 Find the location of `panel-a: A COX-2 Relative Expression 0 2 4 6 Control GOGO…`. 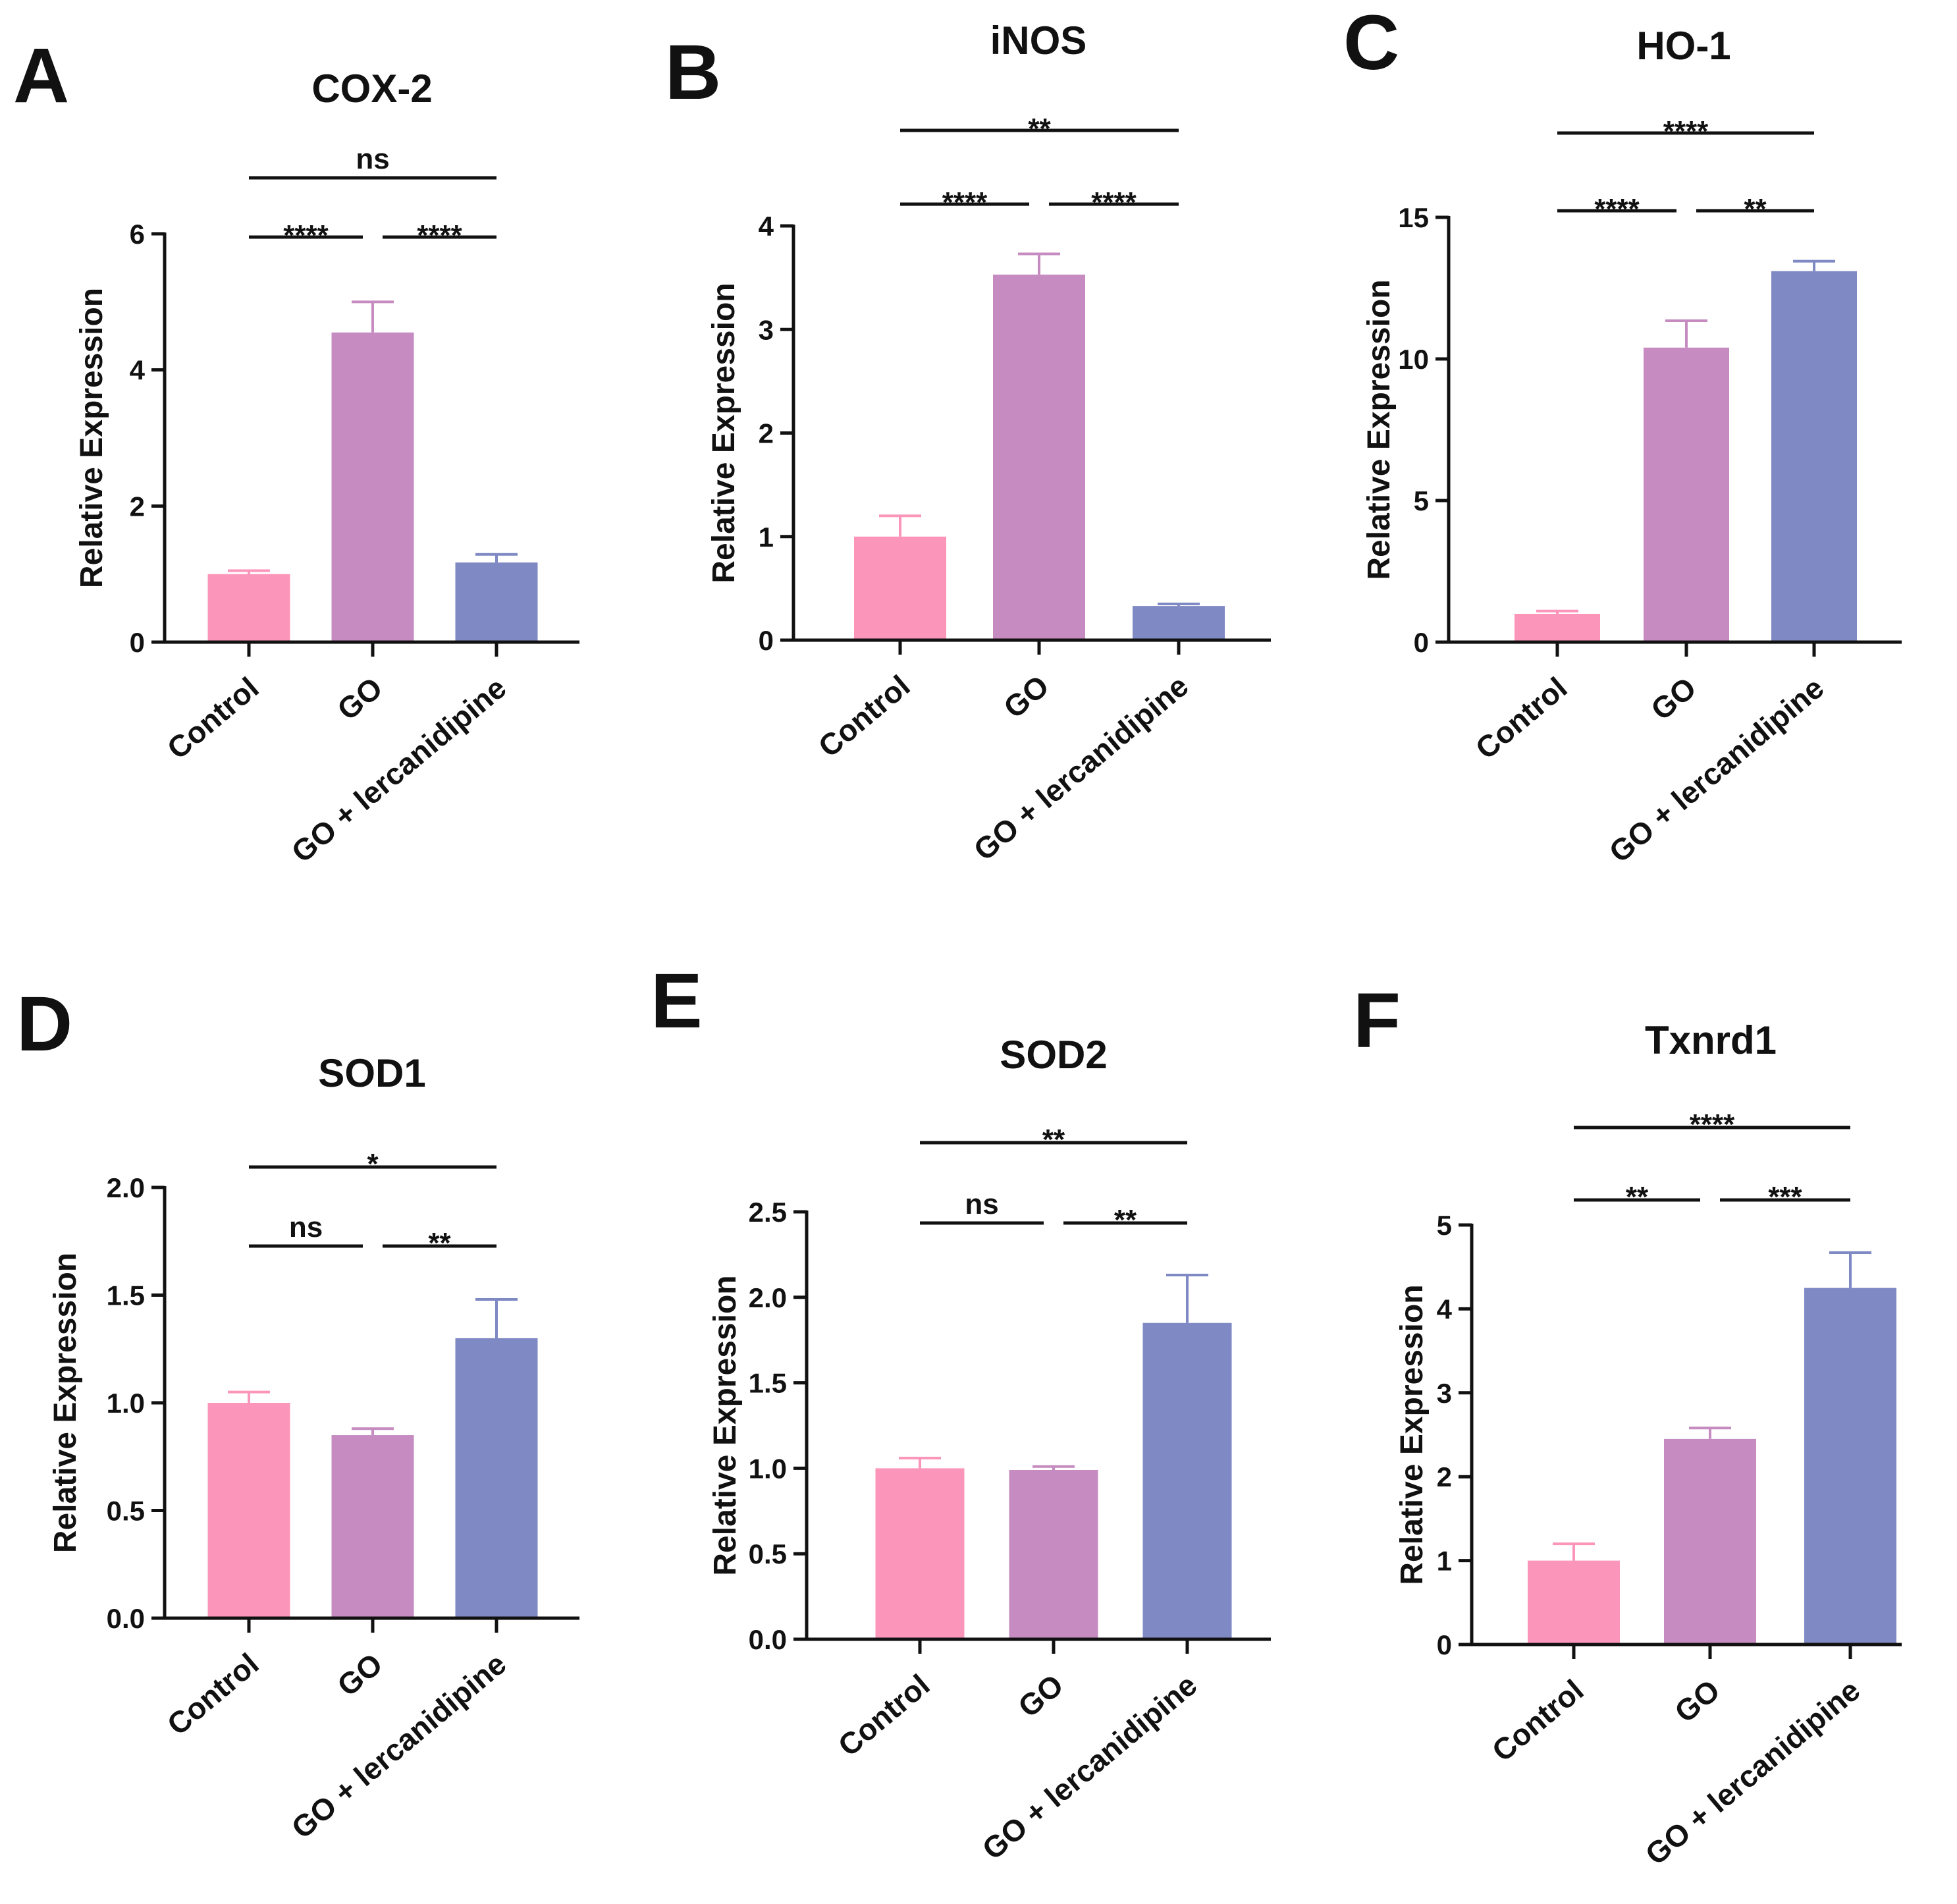

panel-a: A COX-2 Relative Expression 0 2 4 6 Control GOGO… is located at coordinates (296, 450).